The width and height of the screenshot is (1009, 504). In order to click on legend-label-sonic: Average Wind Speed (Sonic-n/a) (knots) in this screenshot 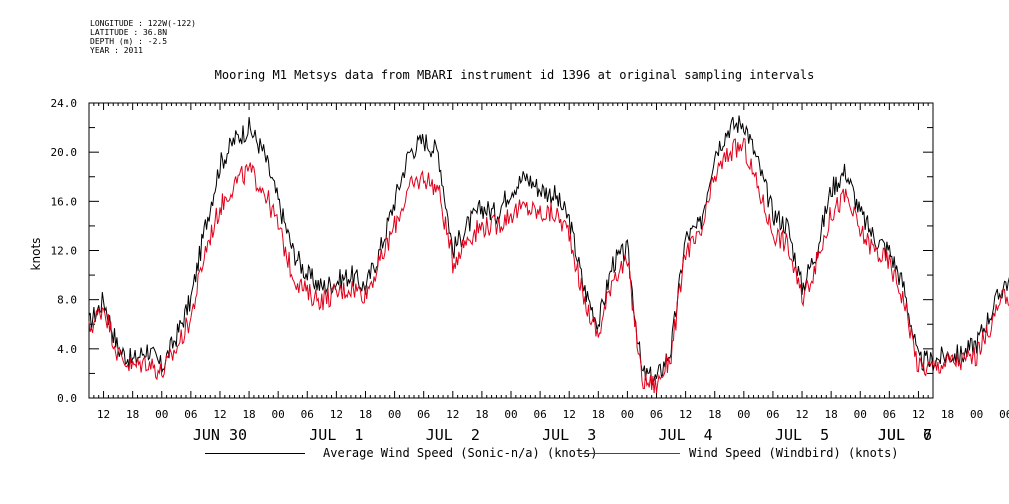, I will do `click(460, 453)`.